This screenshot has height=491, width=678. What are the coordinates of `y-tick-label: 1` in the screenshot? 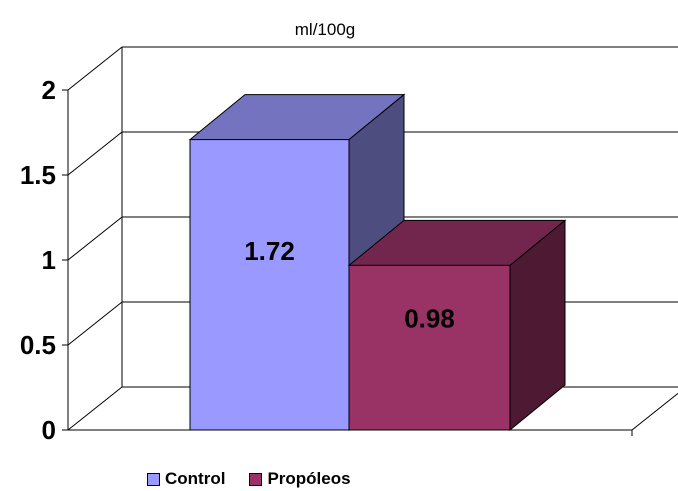 It's located at (49, 260).